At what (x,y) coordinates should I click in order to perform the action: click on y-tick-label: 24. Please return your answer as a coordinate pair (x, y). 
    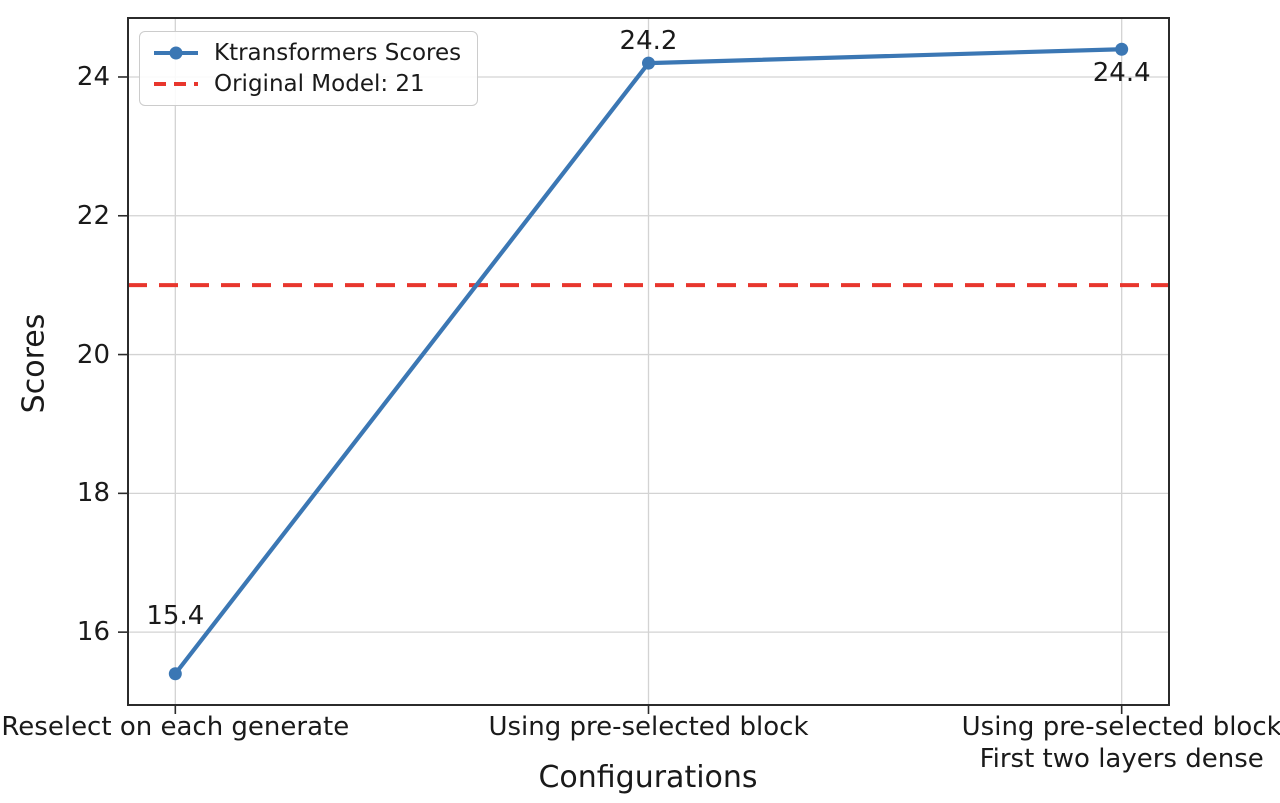
    Looking at the image, I should click on (93, 76).